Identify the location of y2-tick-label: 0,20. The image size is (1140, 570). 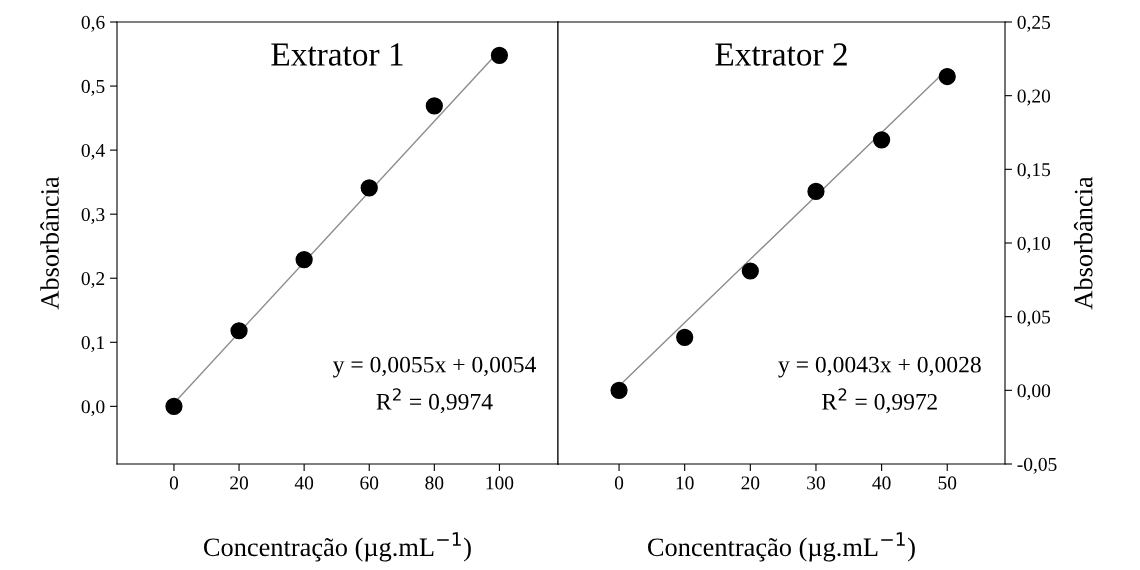
(1034, 97).